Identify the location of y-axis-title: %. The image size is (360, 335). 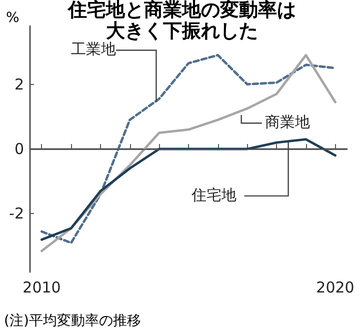
(13, 18).